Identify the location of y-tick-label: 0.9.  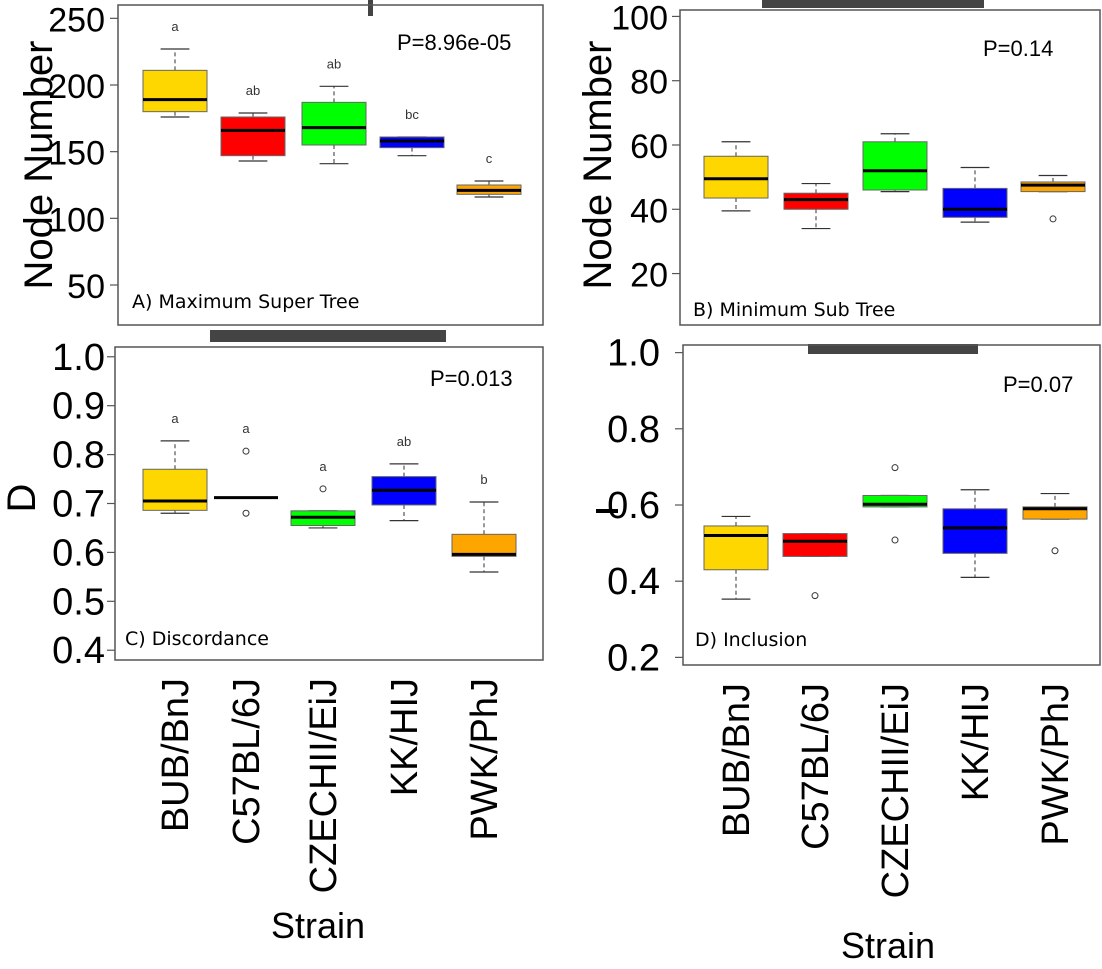
(78, 407).